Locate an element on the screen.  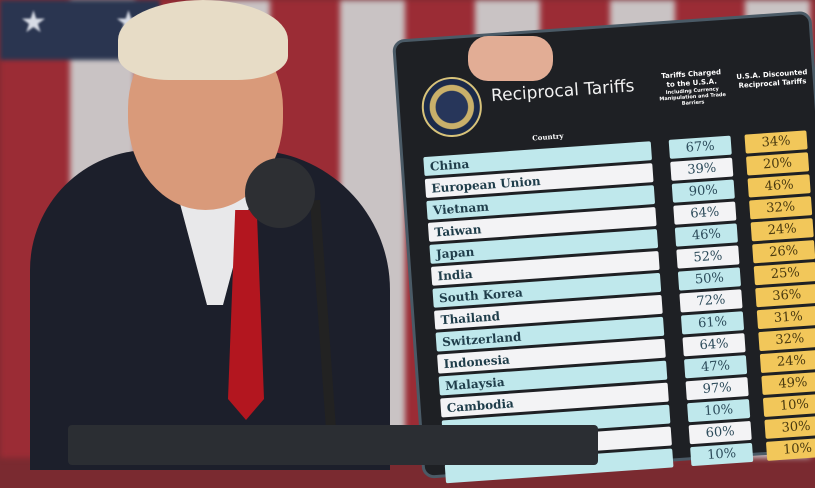
charged-cell: 47% is located at coordinates (715, 367).